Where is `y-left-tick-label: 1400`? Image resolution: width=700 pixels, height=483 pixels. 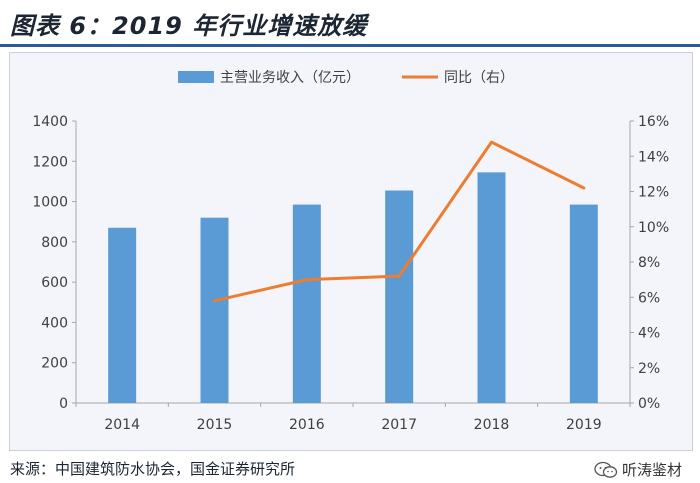 y-left-tick-label: 1400 is located at coordinates (50, 122).